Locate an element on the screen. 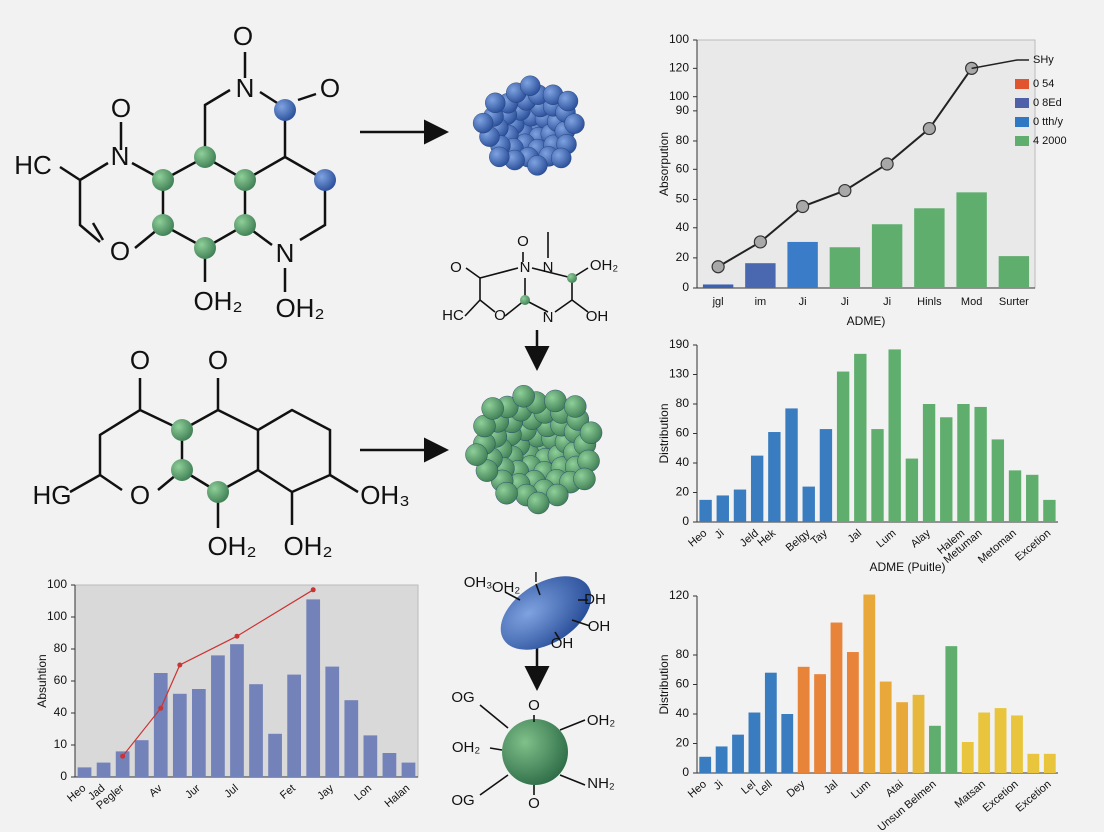  atom-label: HG is located at coordinates (52, 495).